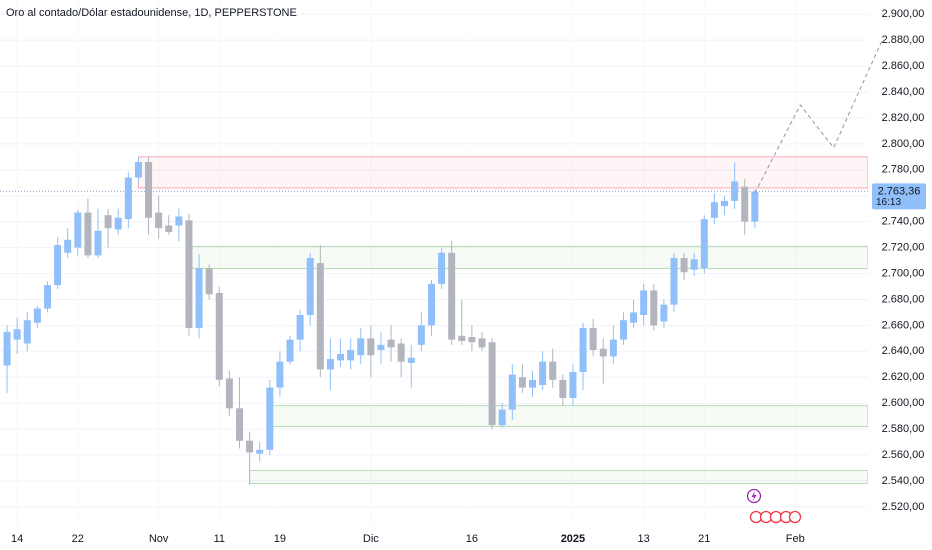 This screenshot has width=932, height=550. What do you see at coordinates (903, 144) in the screenshot?
I see `y-tick-label: 2.800,00` at bounding box center [903, 144].